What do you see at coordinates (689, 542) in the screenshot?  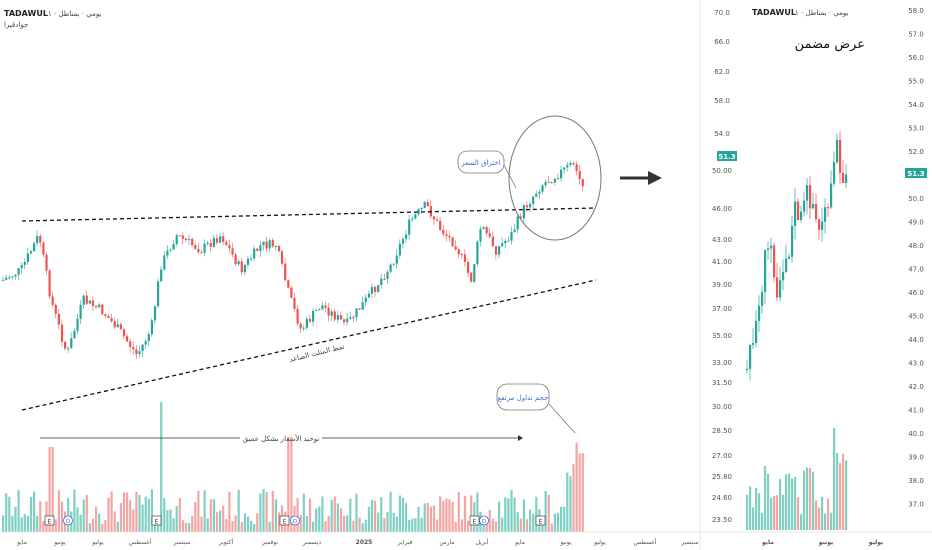 I see `time-tick-label: سبتمبر` at bounding box center [689, 542].